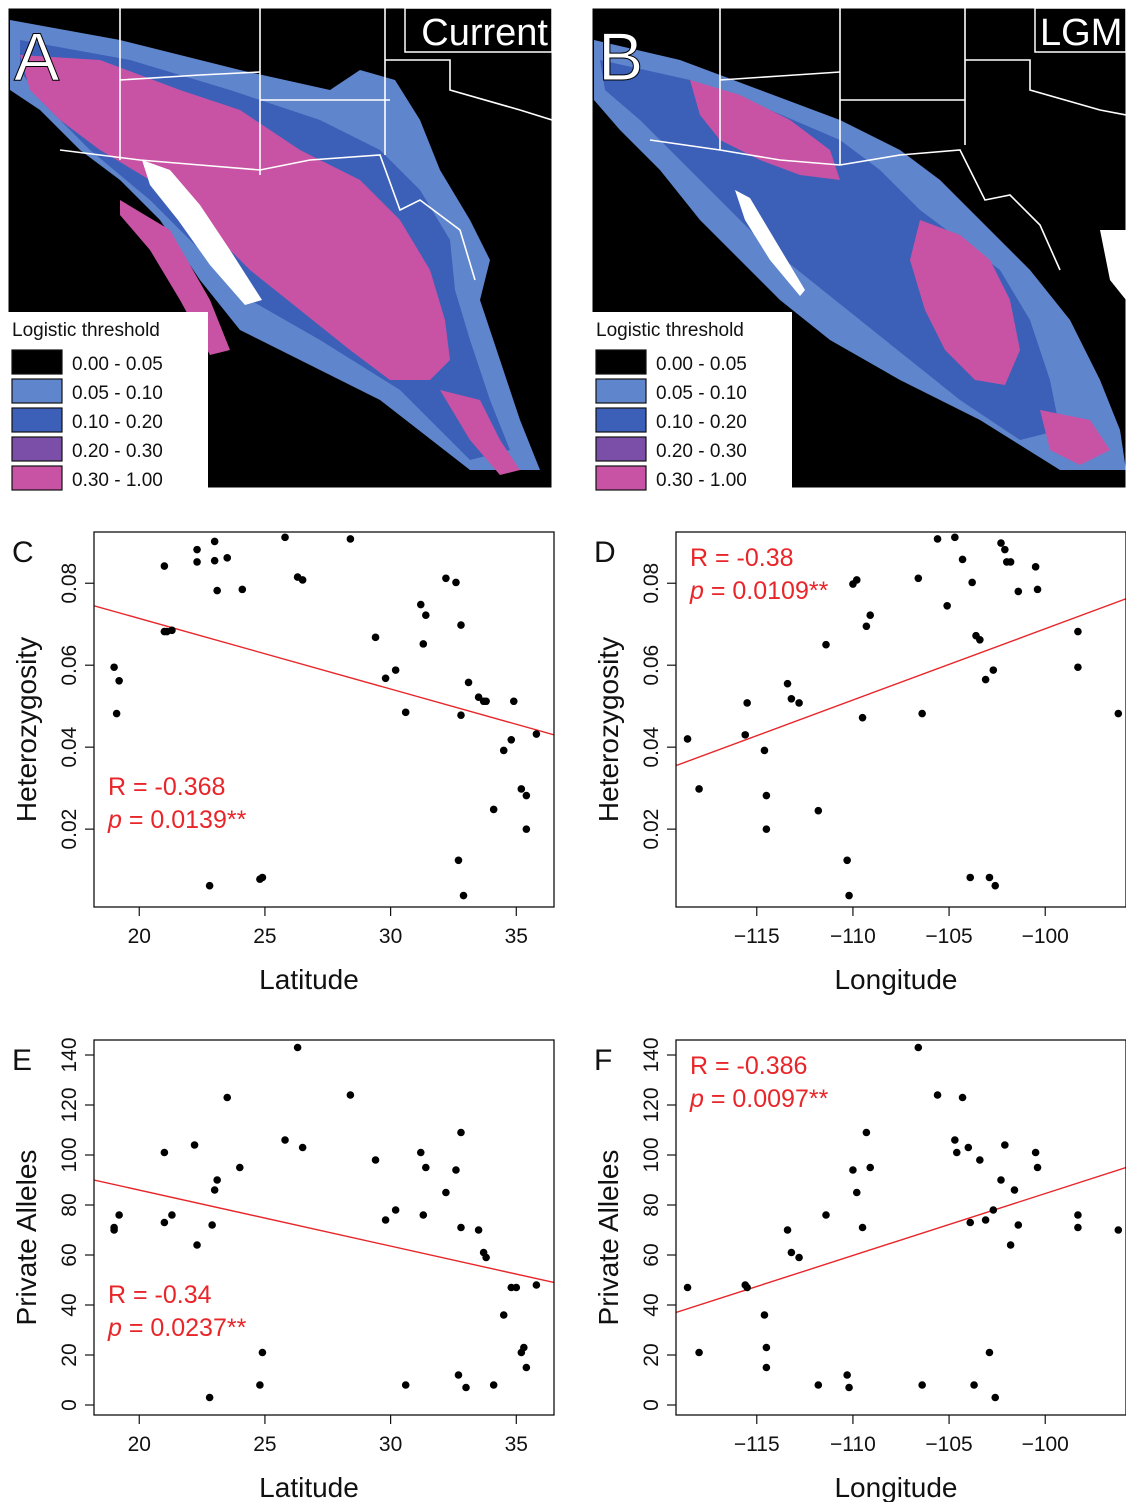  What do you see at coordinates (759, 1099) in the screenshot?
I see `p-value: p = 0.0097**` at bounding box center [759, 1099].